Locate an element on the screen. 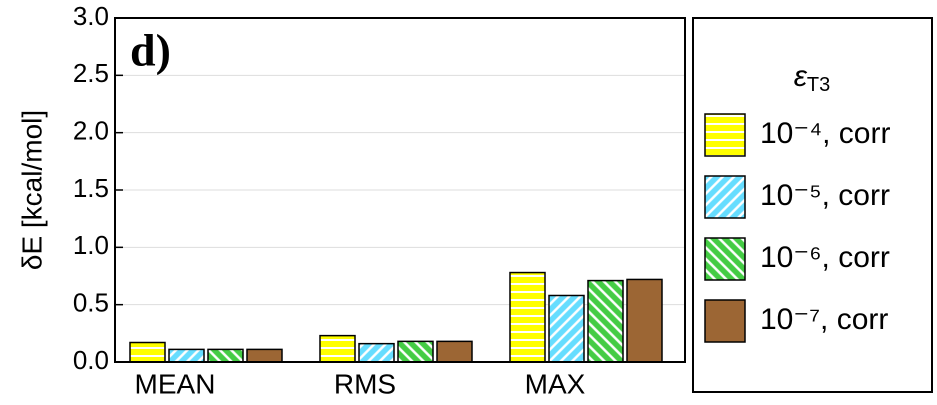 This screenshot has height=405, width=937. legend-label: 10⁻⁶, corr is located at coordinates (825, 257).